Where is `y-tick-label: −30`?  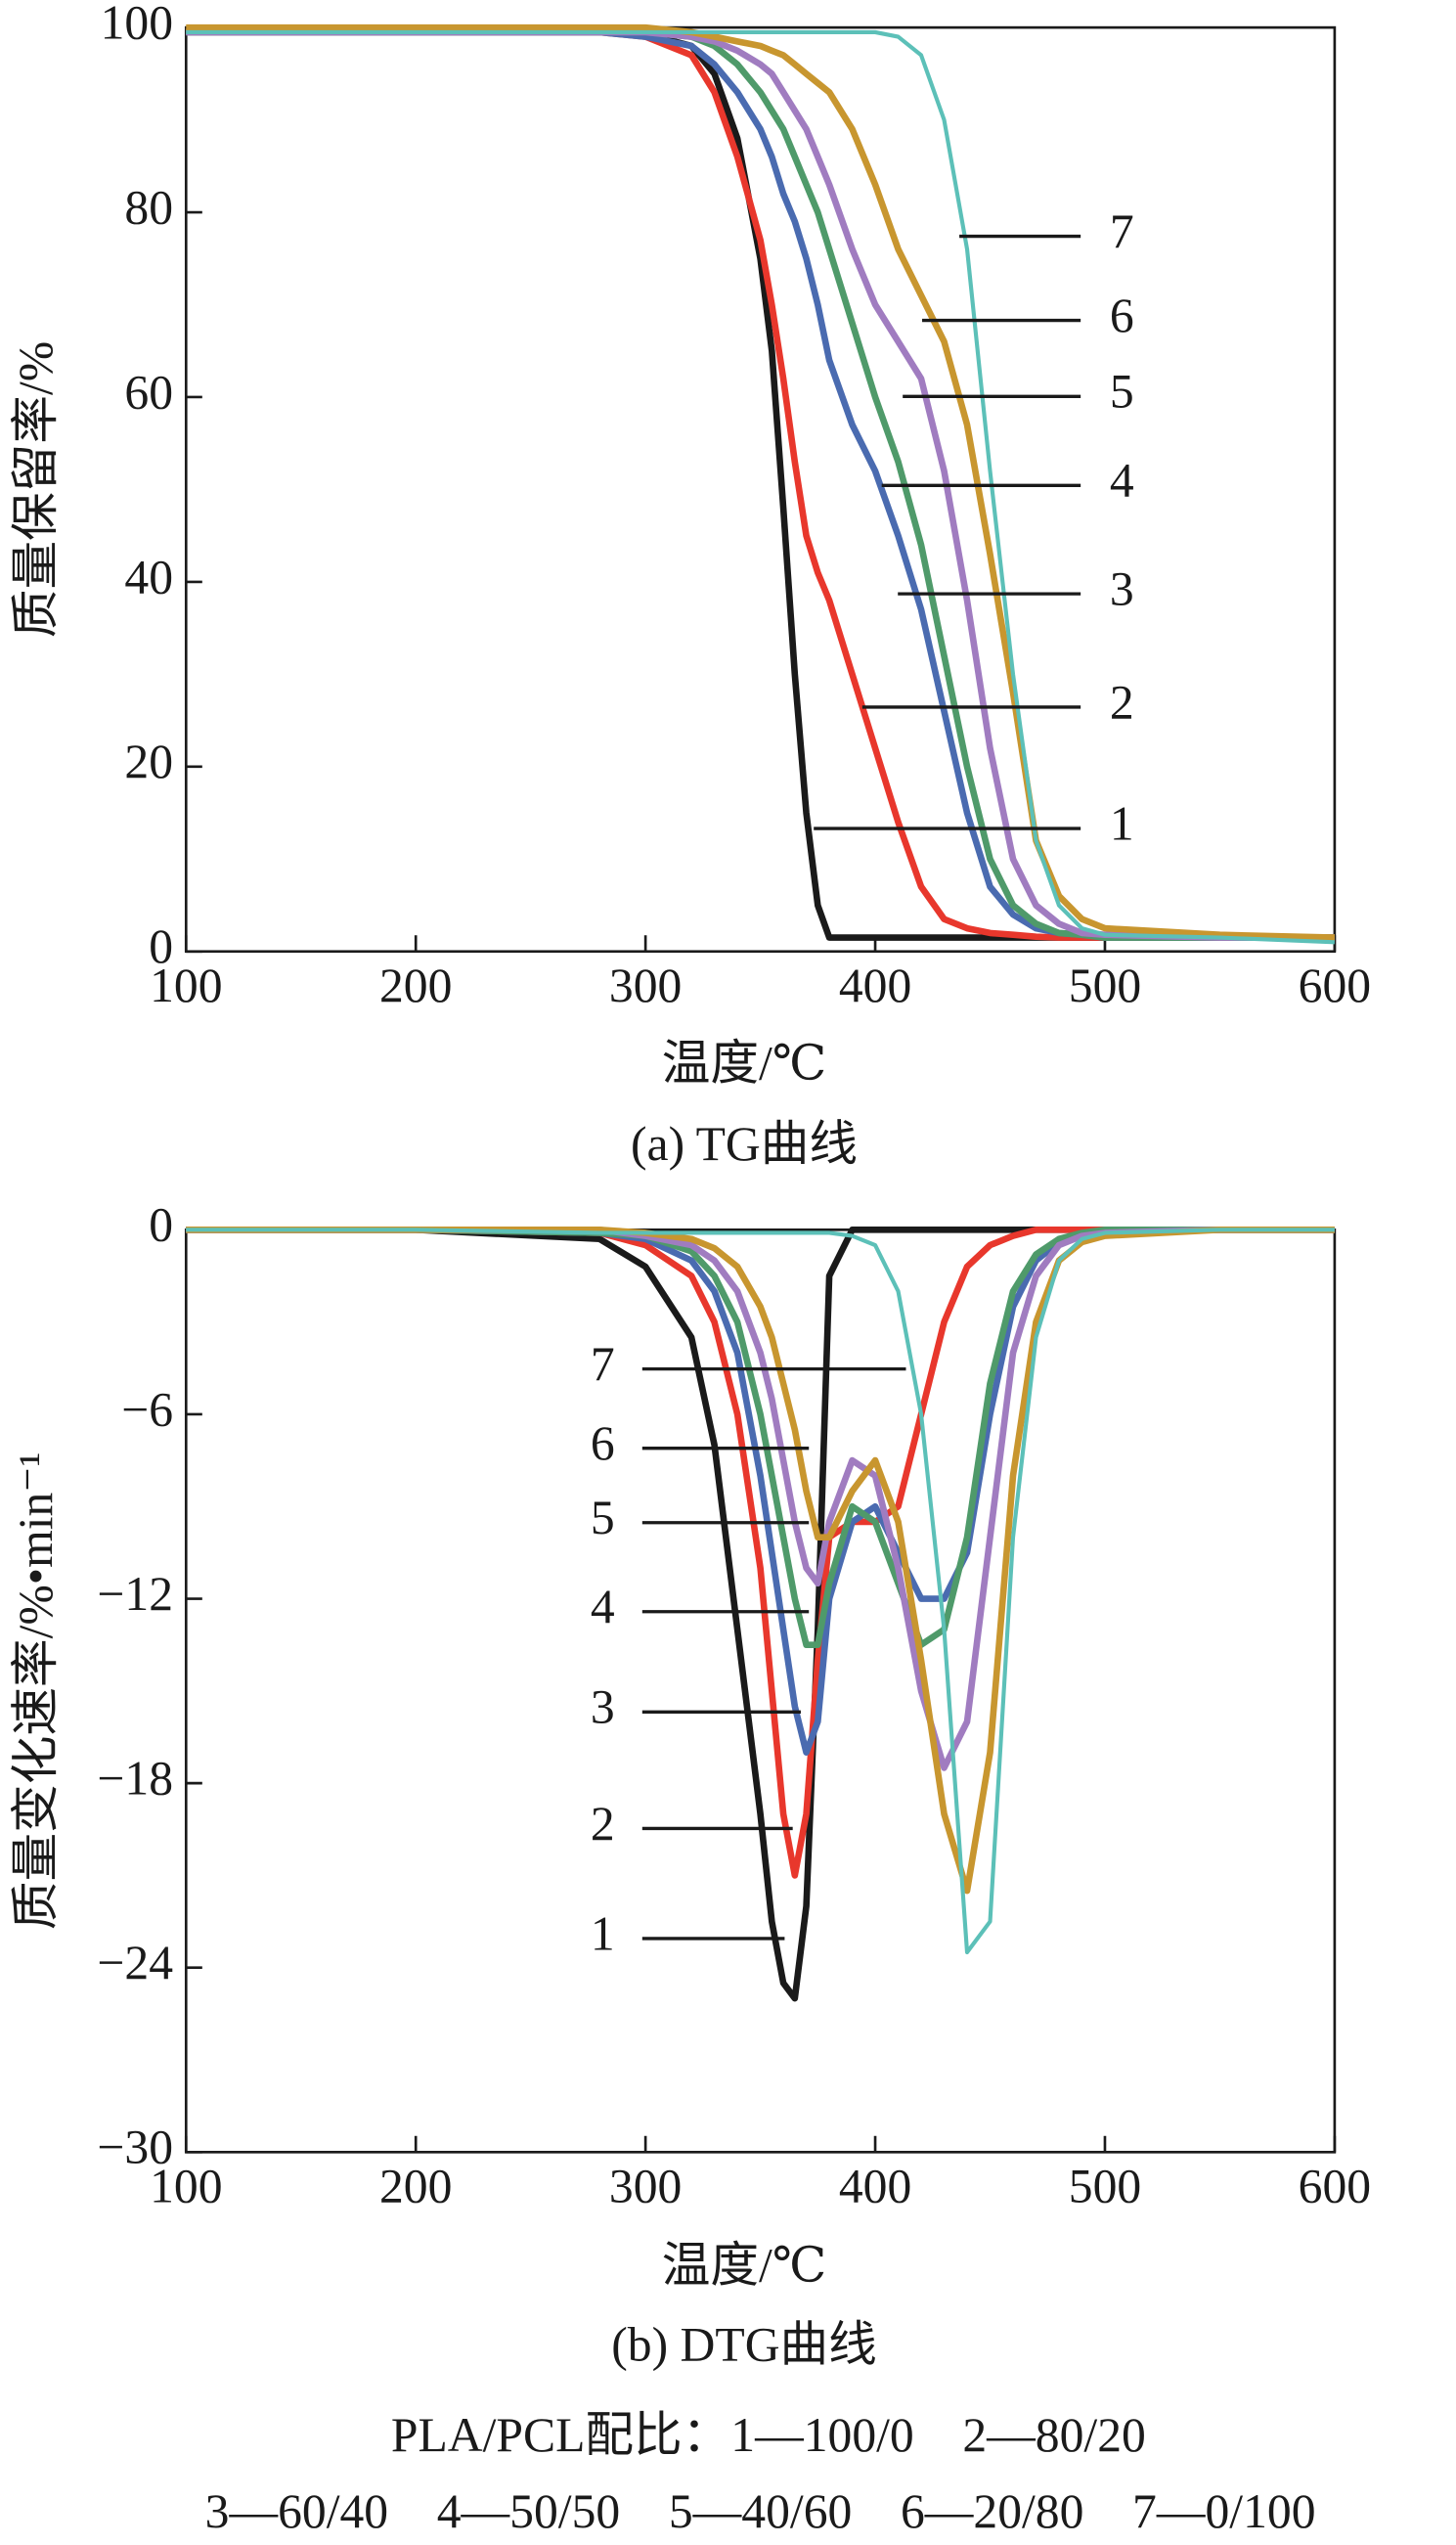
y-tick-label: −30 is located at coordinates (135, 2147).